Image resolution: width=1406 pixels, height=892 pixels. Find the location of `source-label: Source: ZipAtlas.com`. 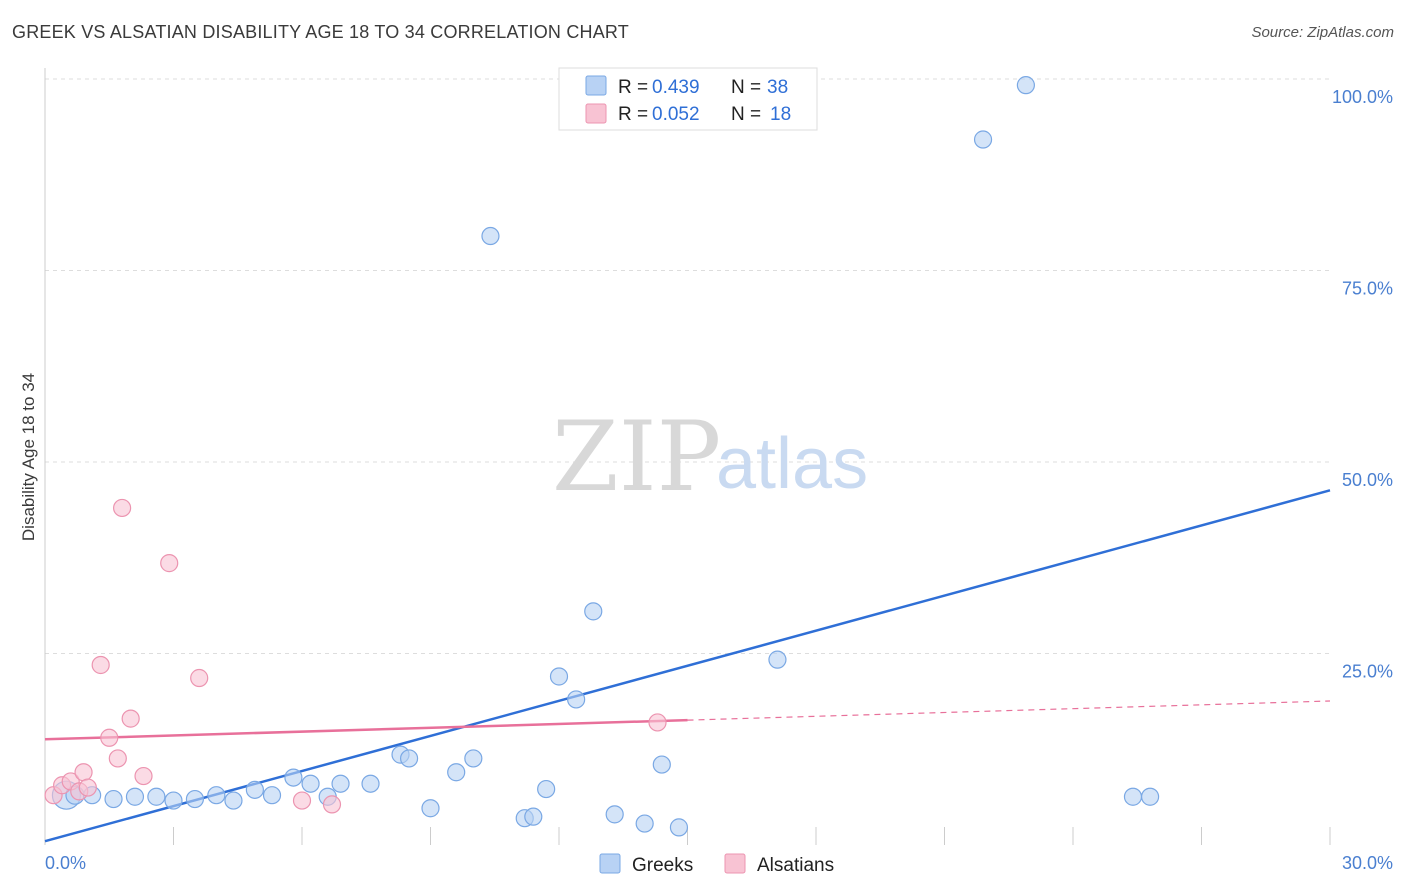

source-label: Source: ZipAtlas.com is located at coordinates (1322, 32).